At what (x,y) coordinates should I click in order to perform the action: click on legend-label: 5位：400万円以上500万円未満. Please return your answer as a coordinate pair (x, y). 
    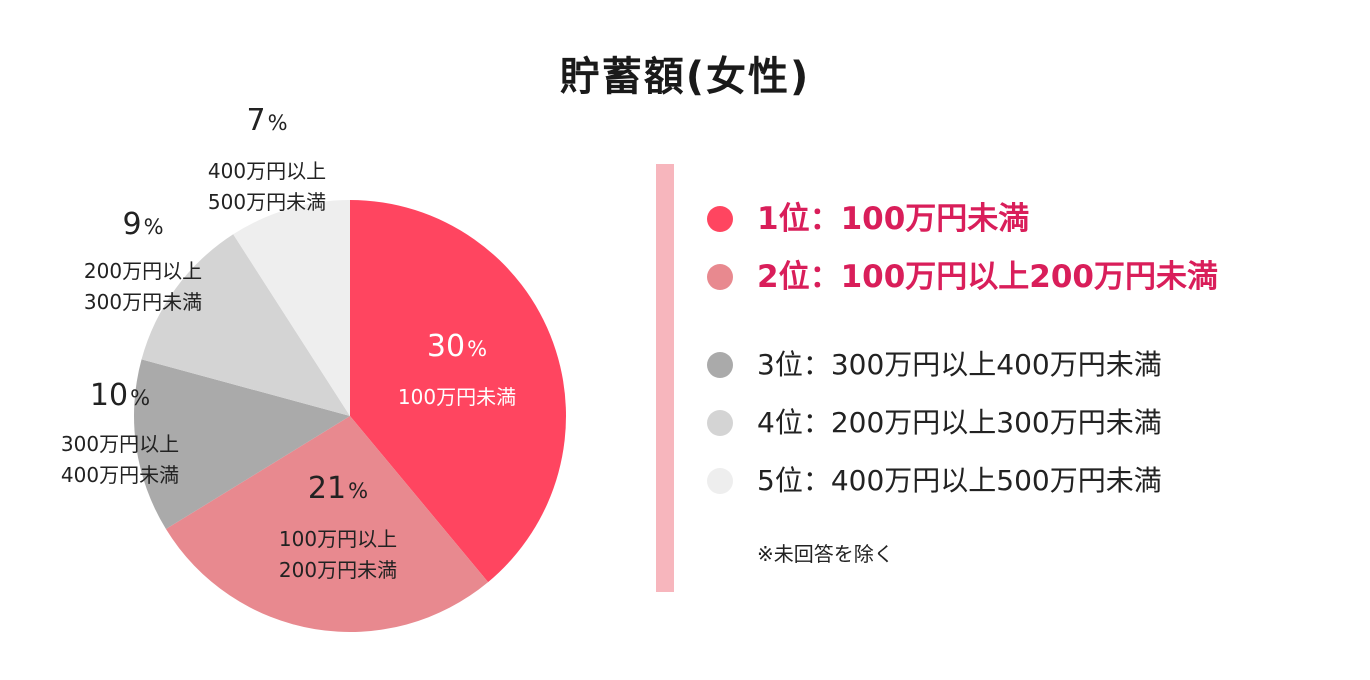
    Looking at the image, I should click on (959, 480).